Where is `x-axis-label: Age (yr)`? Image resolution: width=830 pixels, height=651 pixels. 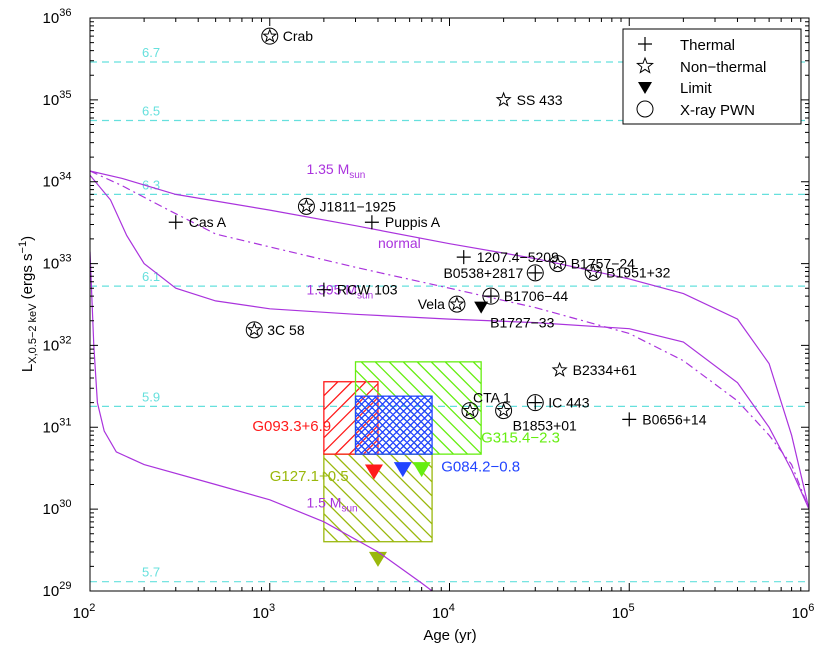 x-axis-label: Age (yr) is located at coordinates (449, 635).